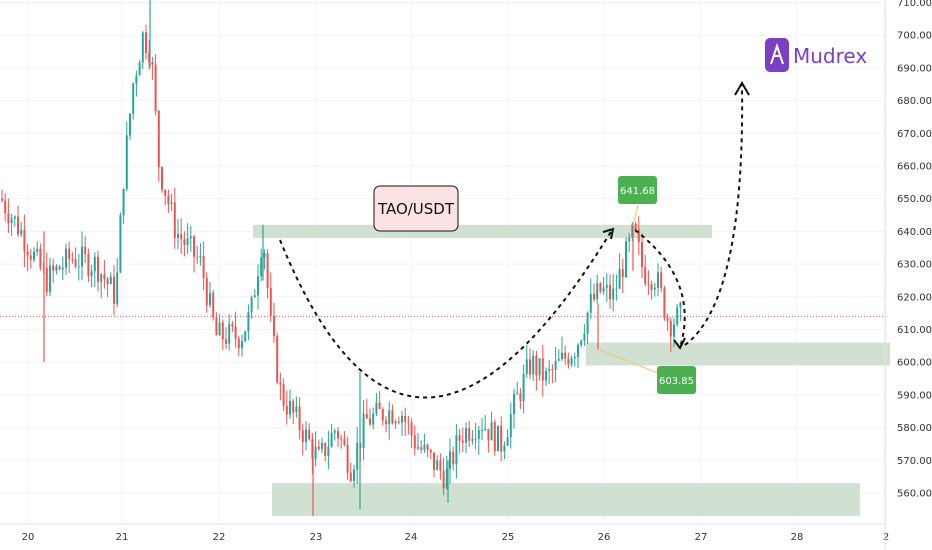 The image size is (932, 550). What do you see at coordinates (914, 36) in the screenshot?
I see `y-tick-label: 700.00` at bounding box center [914, 36].